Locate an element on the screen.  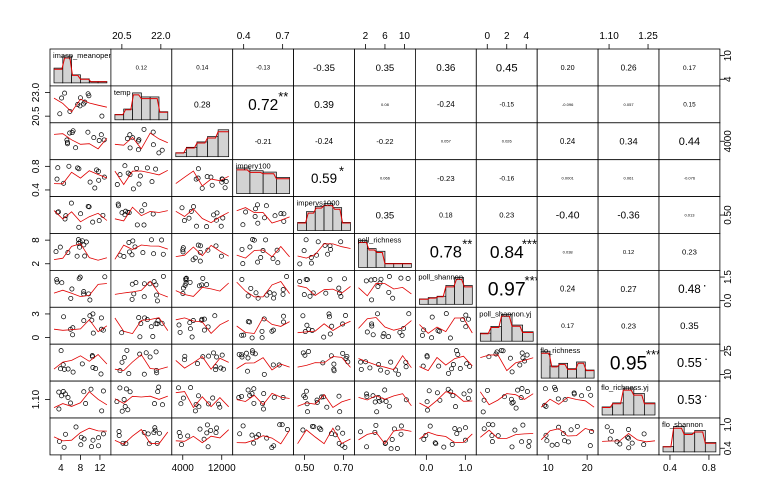
correlation-value: -0.16 is located at coordinates (506, 178).